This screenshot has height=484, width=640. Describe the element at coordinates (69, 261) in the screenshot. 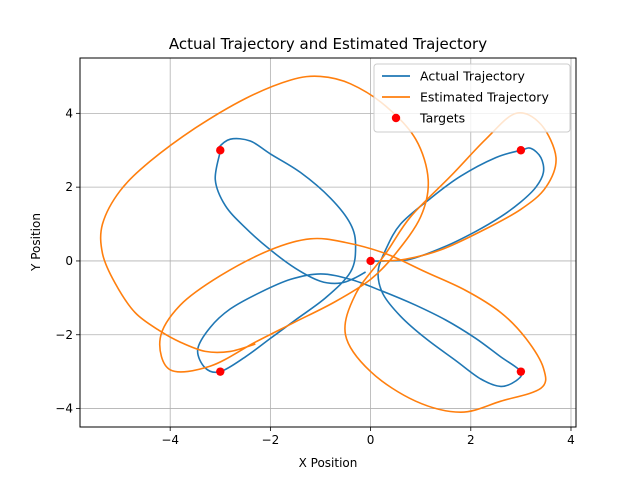

I see `y-tick-label: 0` at that location.